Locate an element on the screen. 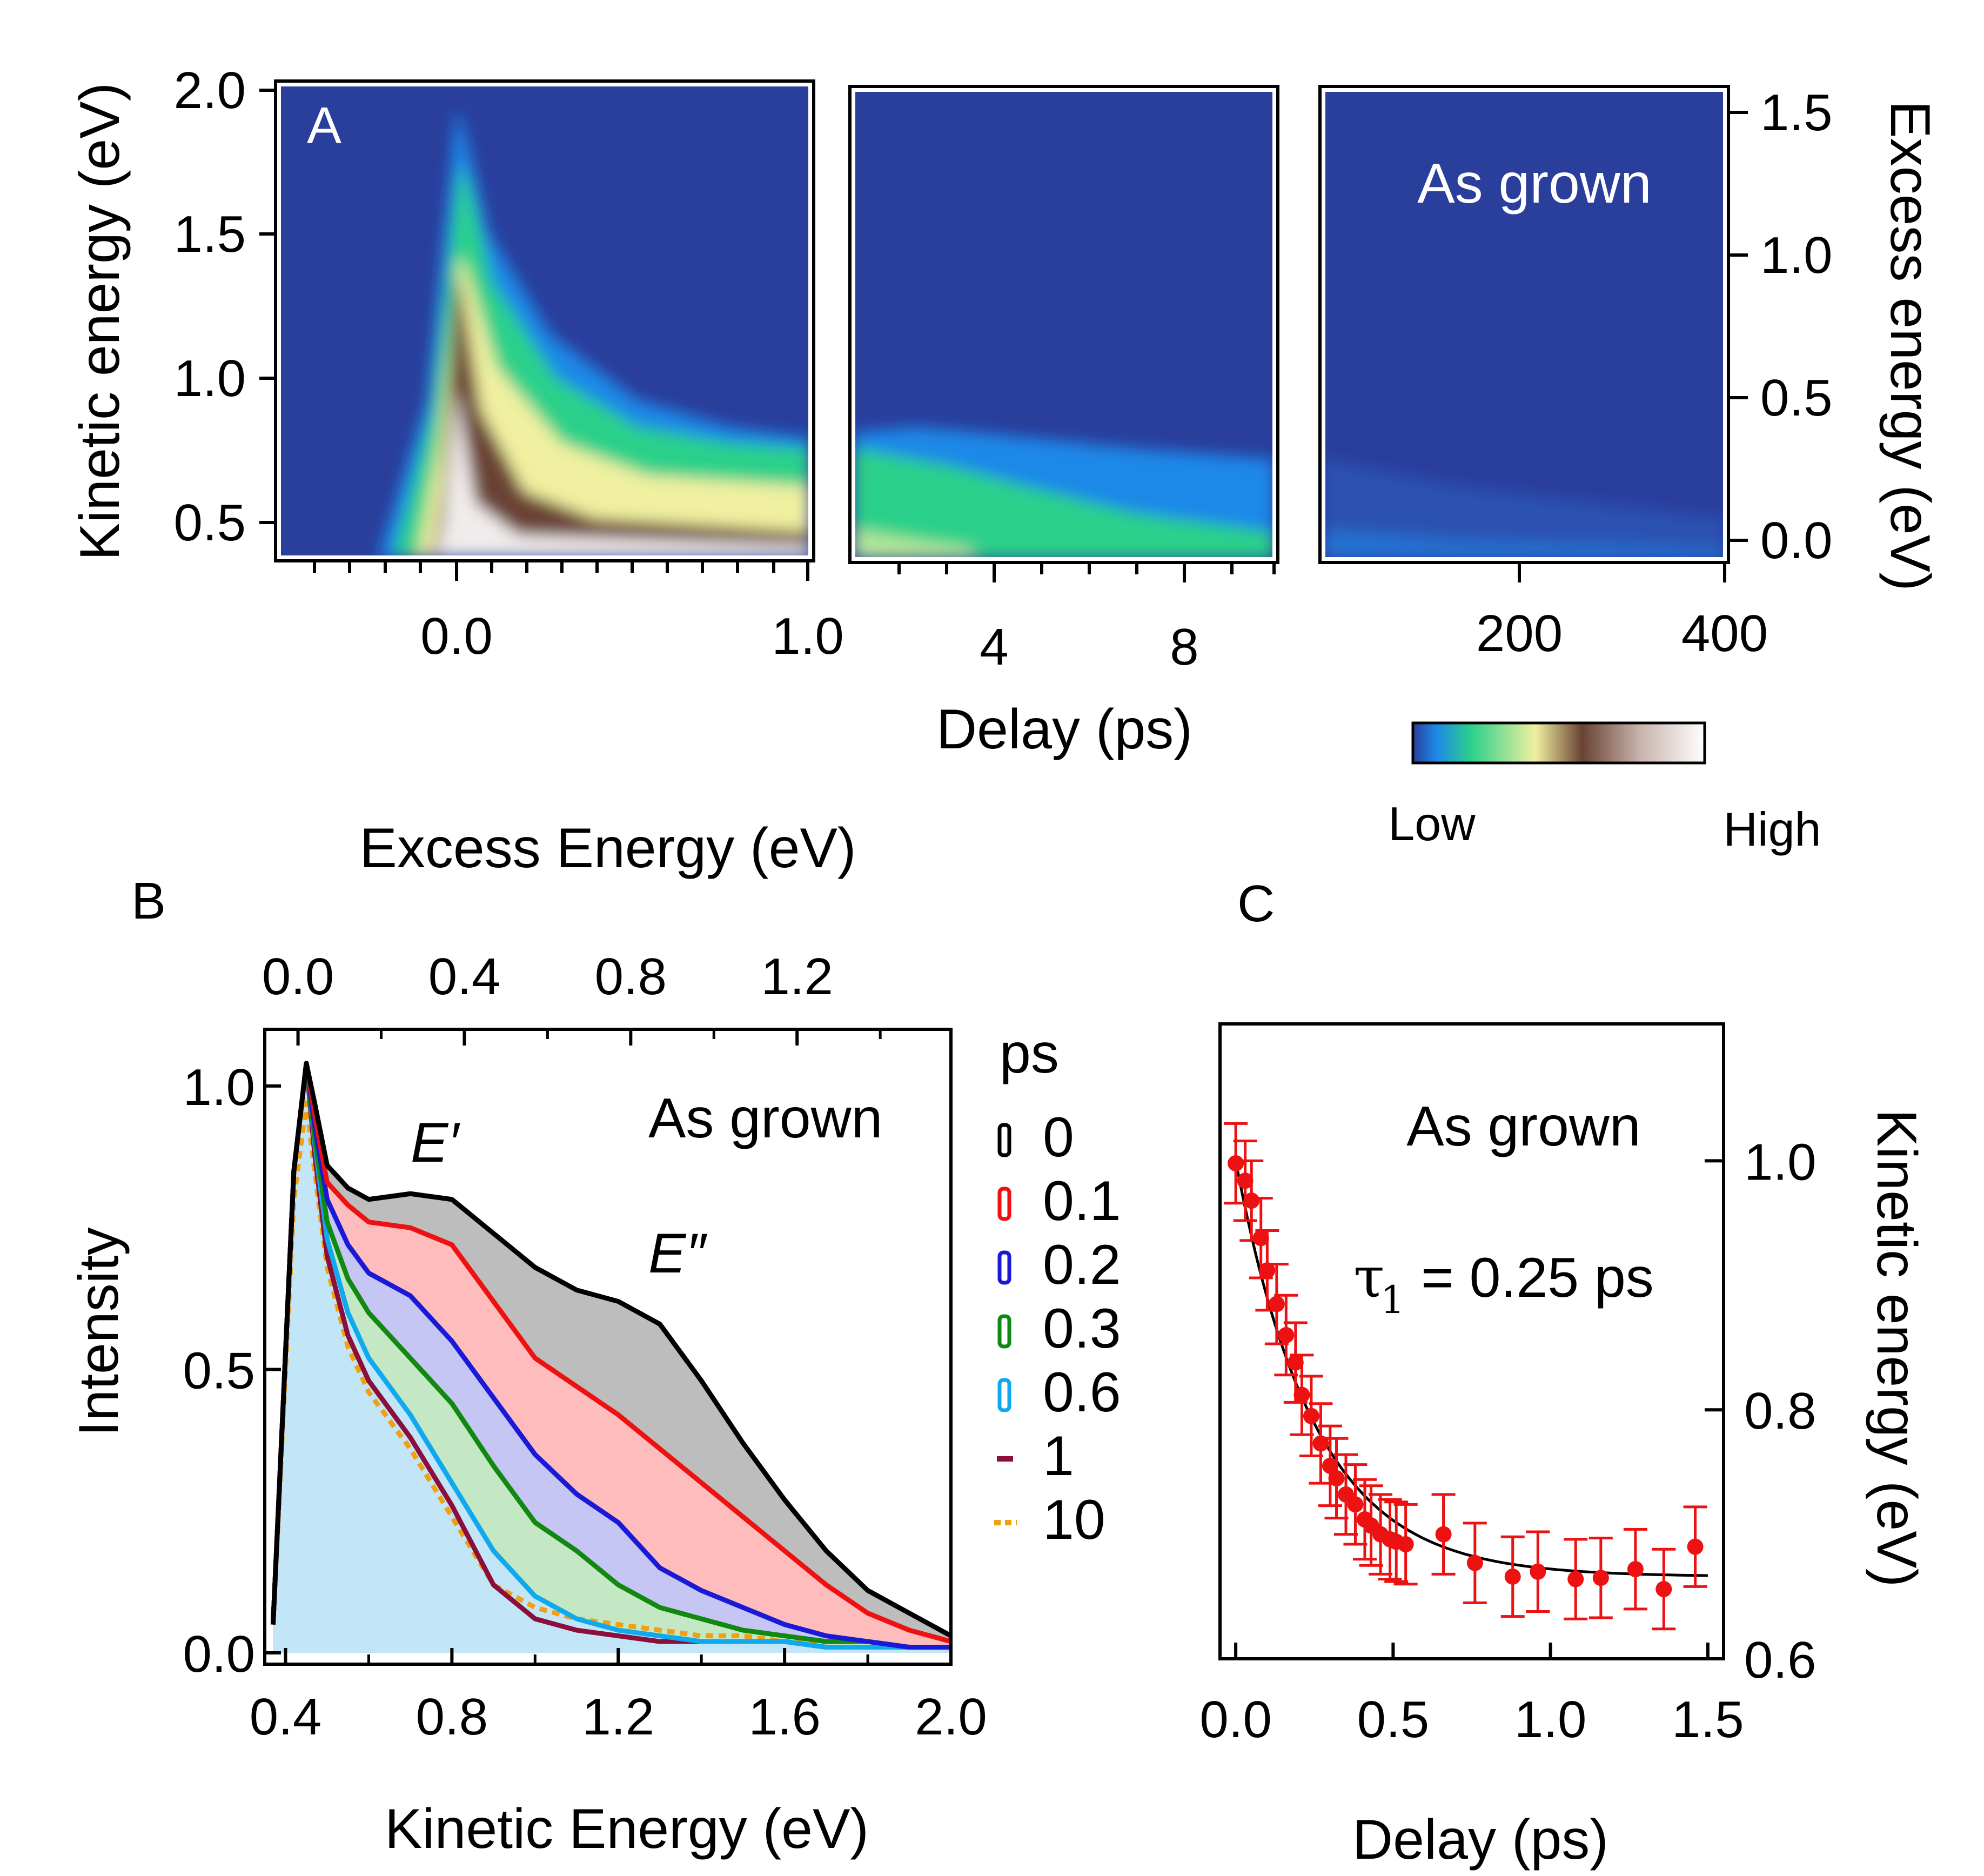 This screenshot has width=1984, height=1876. x-tick-label: 0.0 is located at coordinates (456, 636).